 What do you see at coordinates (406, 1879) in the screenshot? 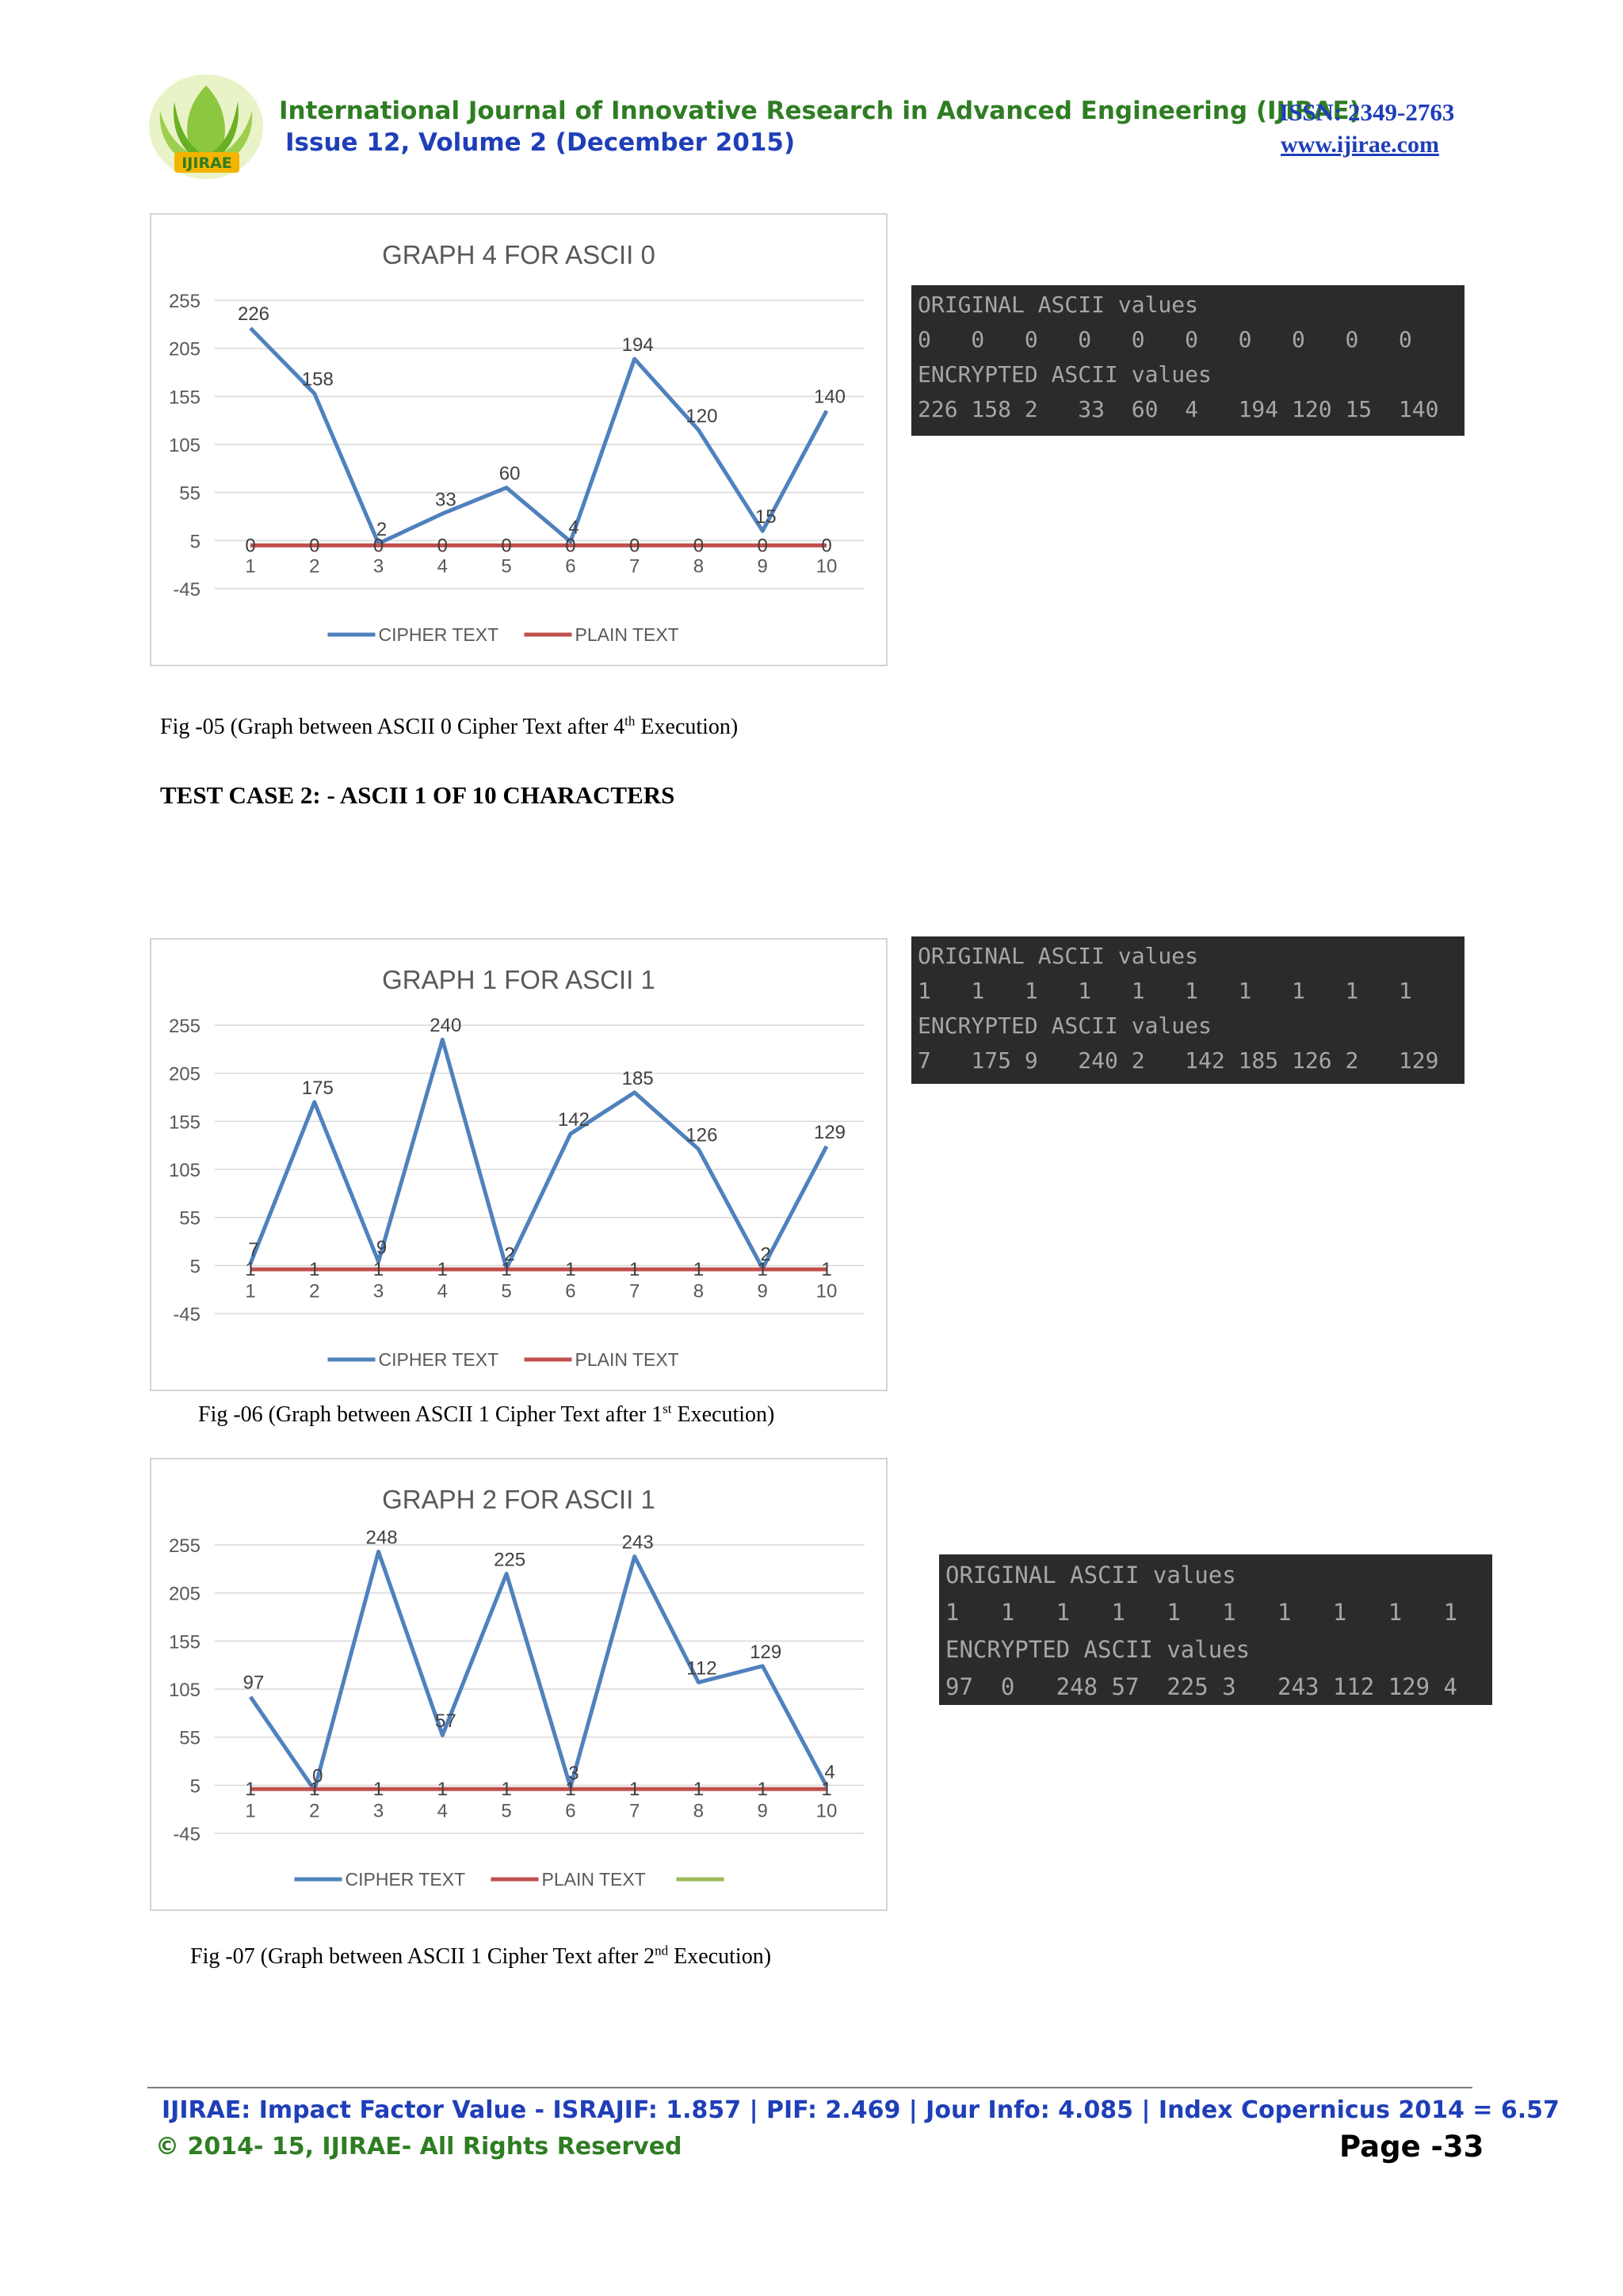
I see `legend-label: CIPHER TEXT` at bounding box center [406, 1879].